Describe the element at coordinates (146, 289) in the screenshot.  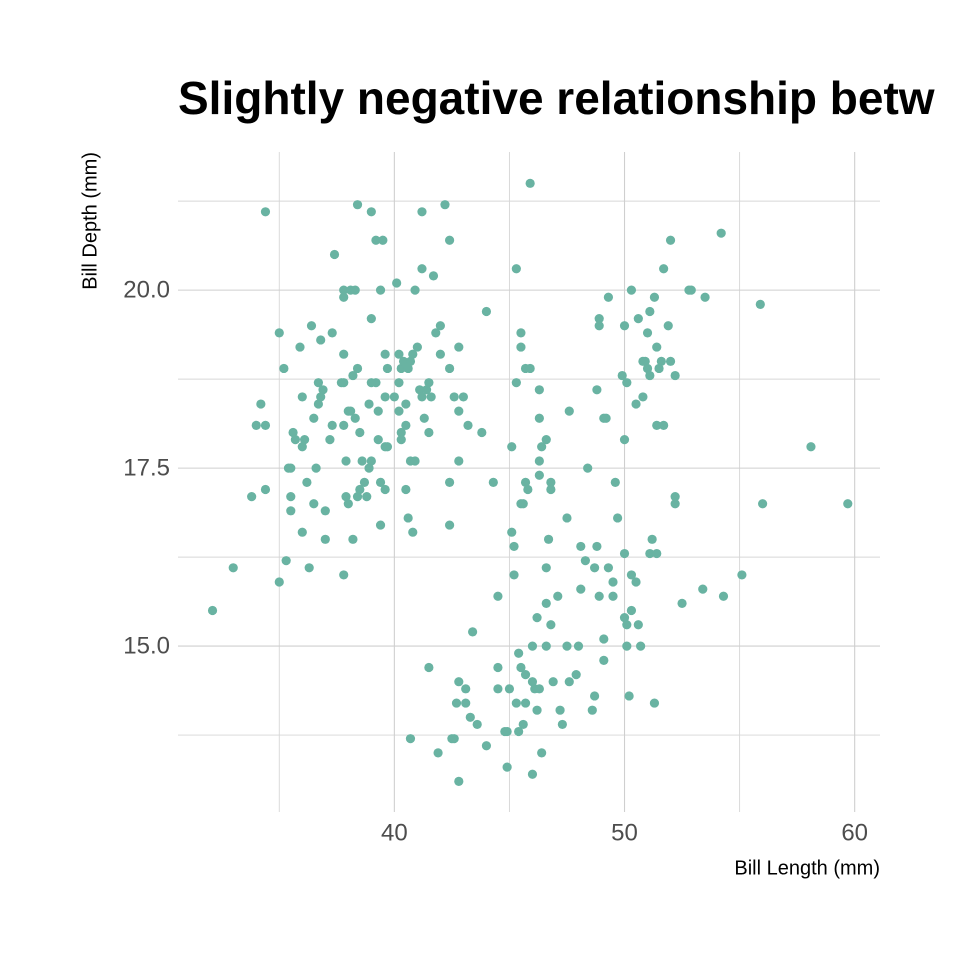
I see `y-tick-label: 20.0` at that location.